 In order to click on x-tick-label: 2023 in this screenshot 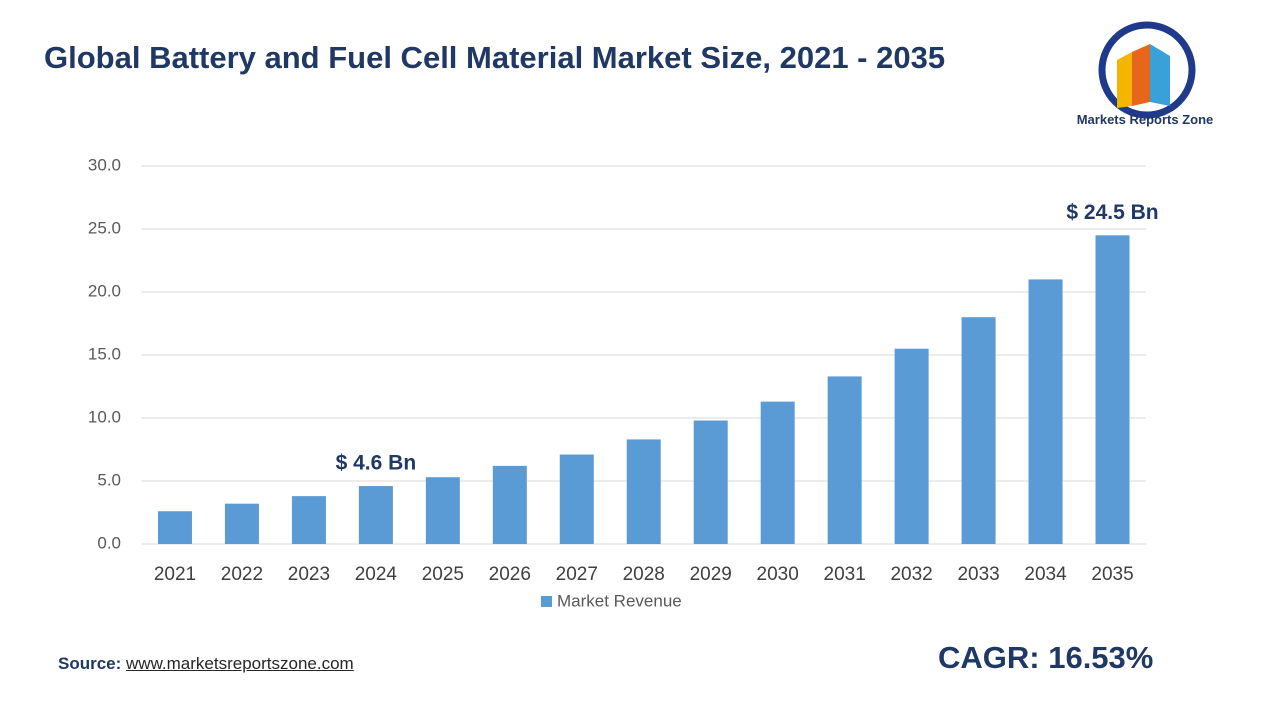, I will do `click(309, 574)`.